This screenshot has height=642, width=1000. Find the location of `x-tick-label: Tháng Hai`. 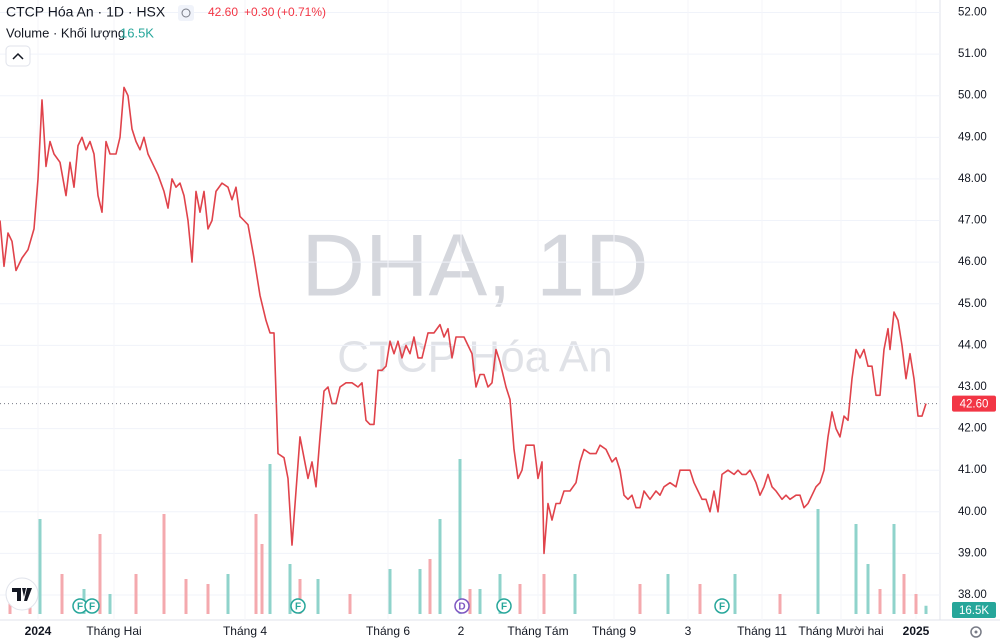

x-tick-label: Tháng Hai is located at coordinates (113, 631).